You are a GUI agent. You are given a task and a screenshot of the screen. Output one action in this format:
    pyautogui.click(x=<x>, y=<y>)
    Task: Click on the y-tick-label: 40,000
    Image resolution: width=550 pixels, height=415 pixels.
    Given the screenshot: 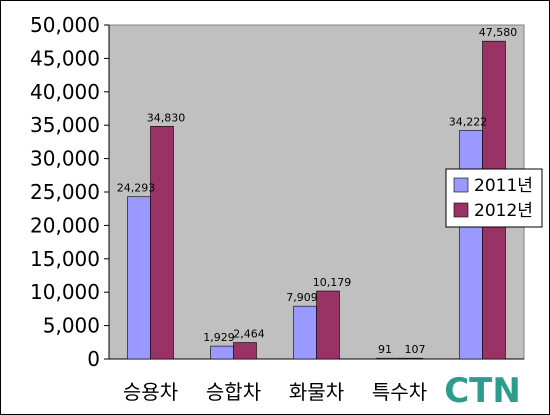 What is the action you would take?
    pyautogui.click(x=65, y=92)
    